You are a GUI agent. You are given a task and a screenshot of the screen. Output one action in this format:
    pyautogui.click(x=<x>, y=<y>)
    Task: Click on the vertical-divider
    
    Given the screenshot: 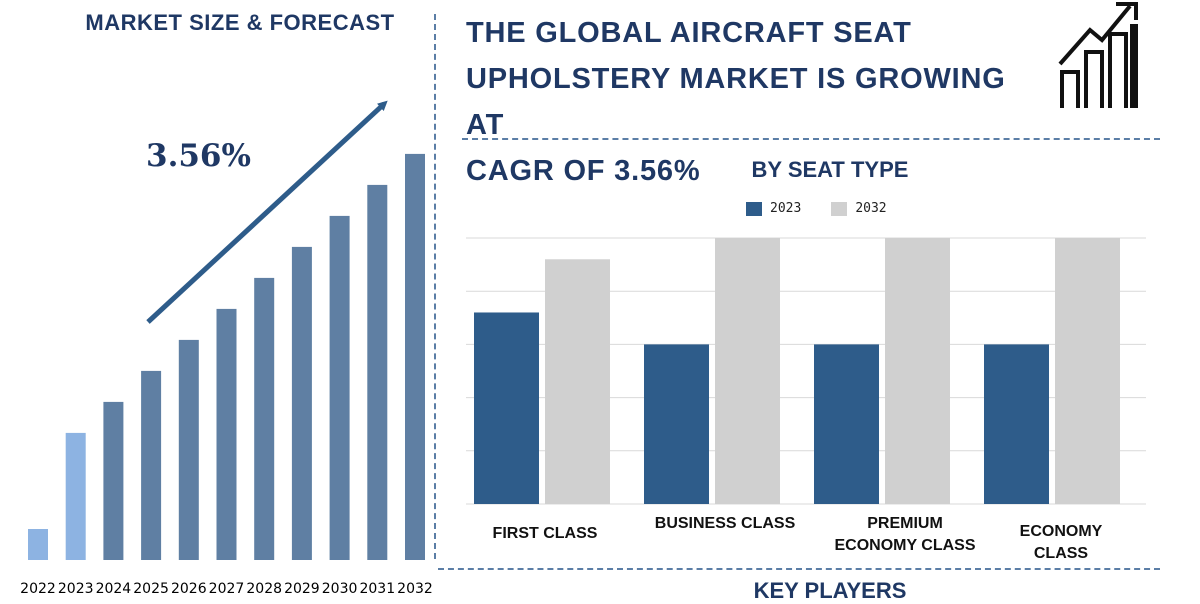 What is the action you would take?
    pyautogui.click(x=435, y=286)
    